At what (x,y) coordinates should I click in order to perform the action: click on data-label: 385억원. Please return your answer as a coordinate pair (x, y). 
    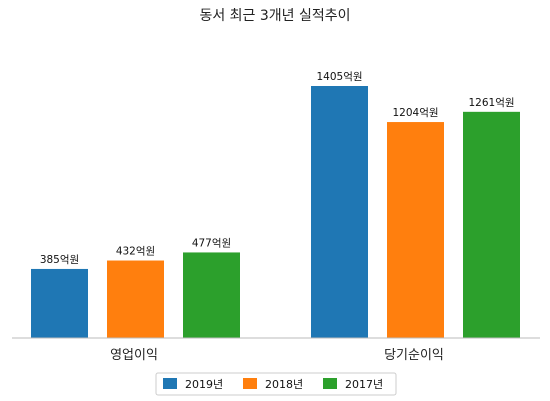
    Looking at the image, I should click on (59, 260).